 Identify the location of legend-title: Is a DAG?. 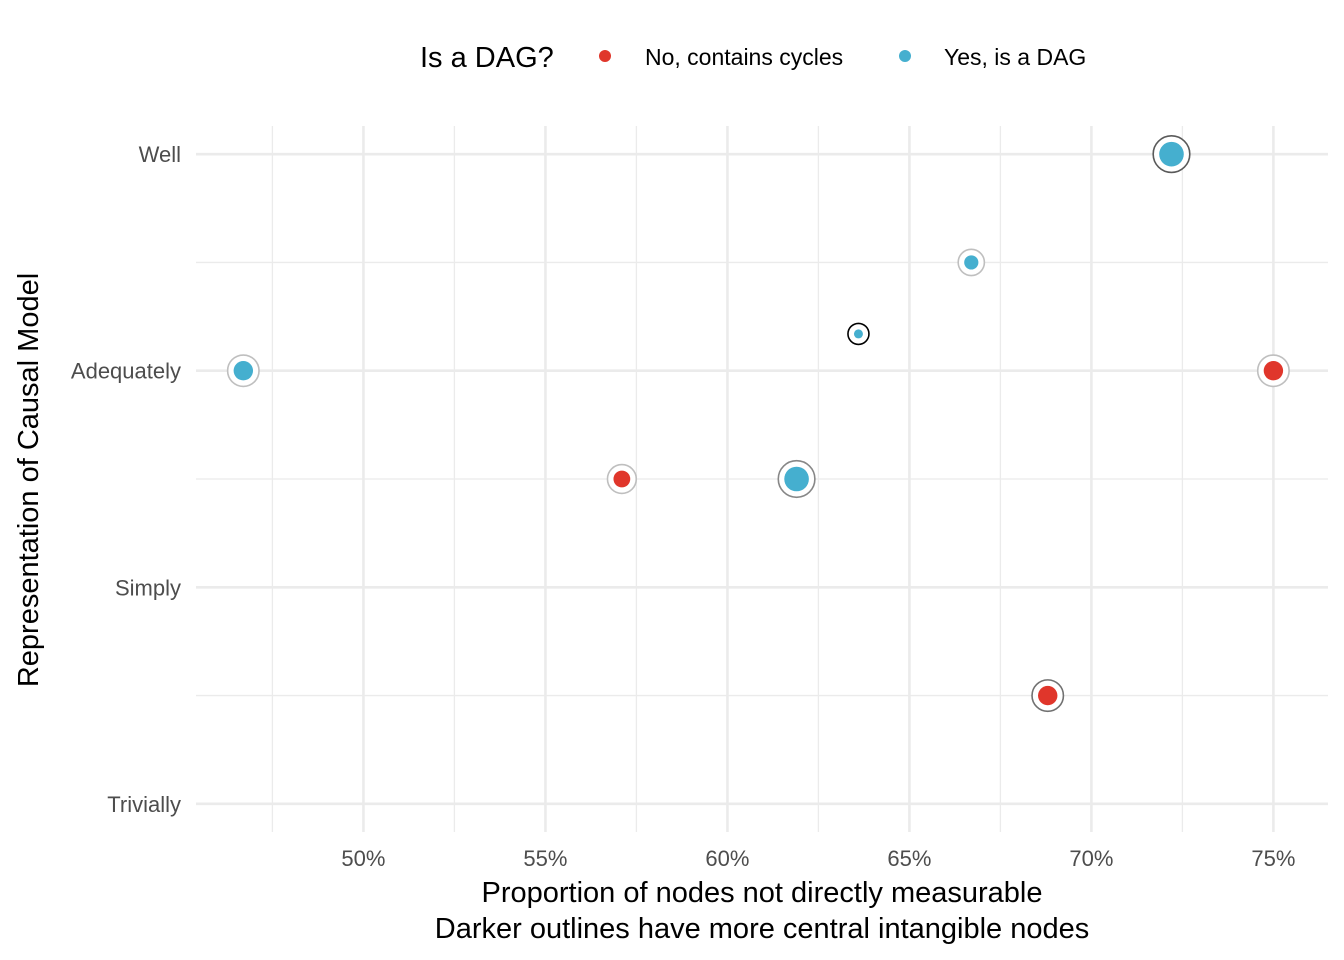
(487, 58).